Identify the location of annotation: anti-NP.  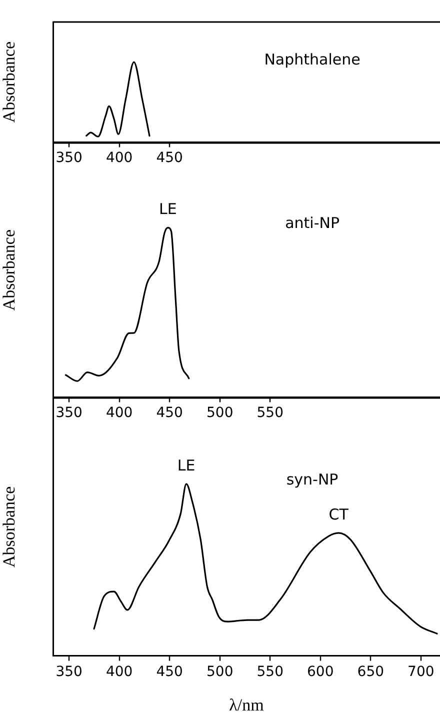
(312, 223).